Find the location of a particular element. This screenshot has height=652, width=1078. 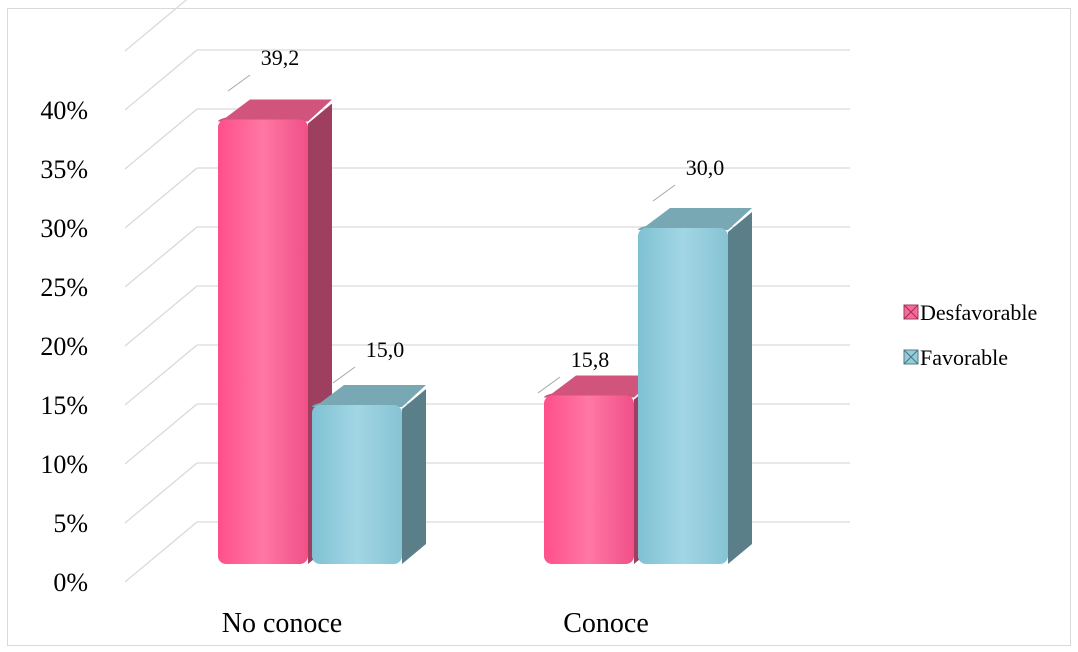

data-label: 15,0 is located at coordinates (385, 349).